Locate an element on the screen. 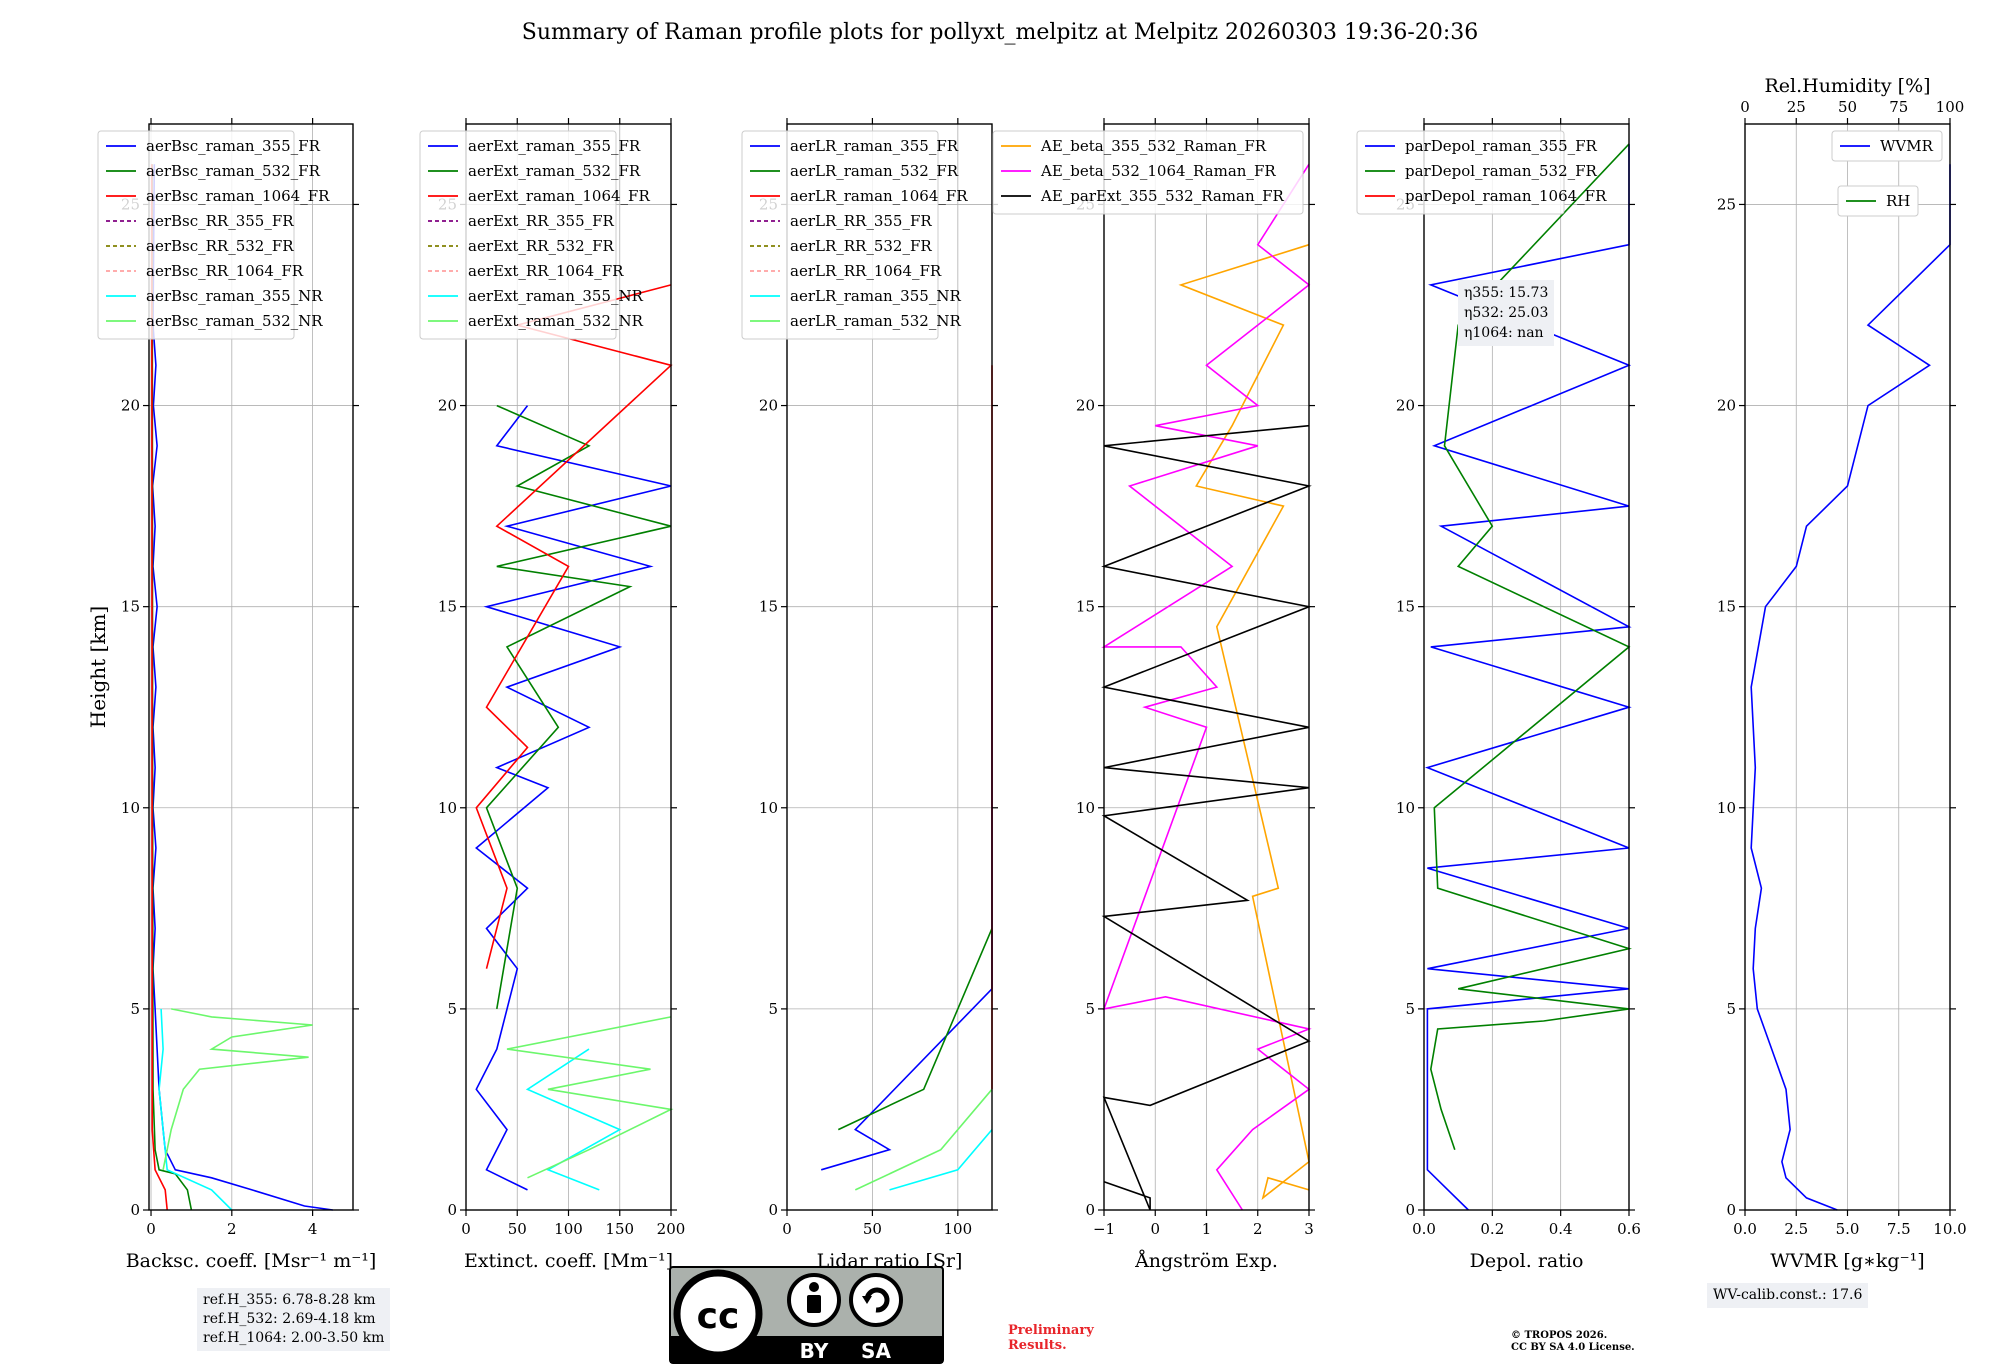  x-tick-label: 100 is located at coordinates (568, 1229).